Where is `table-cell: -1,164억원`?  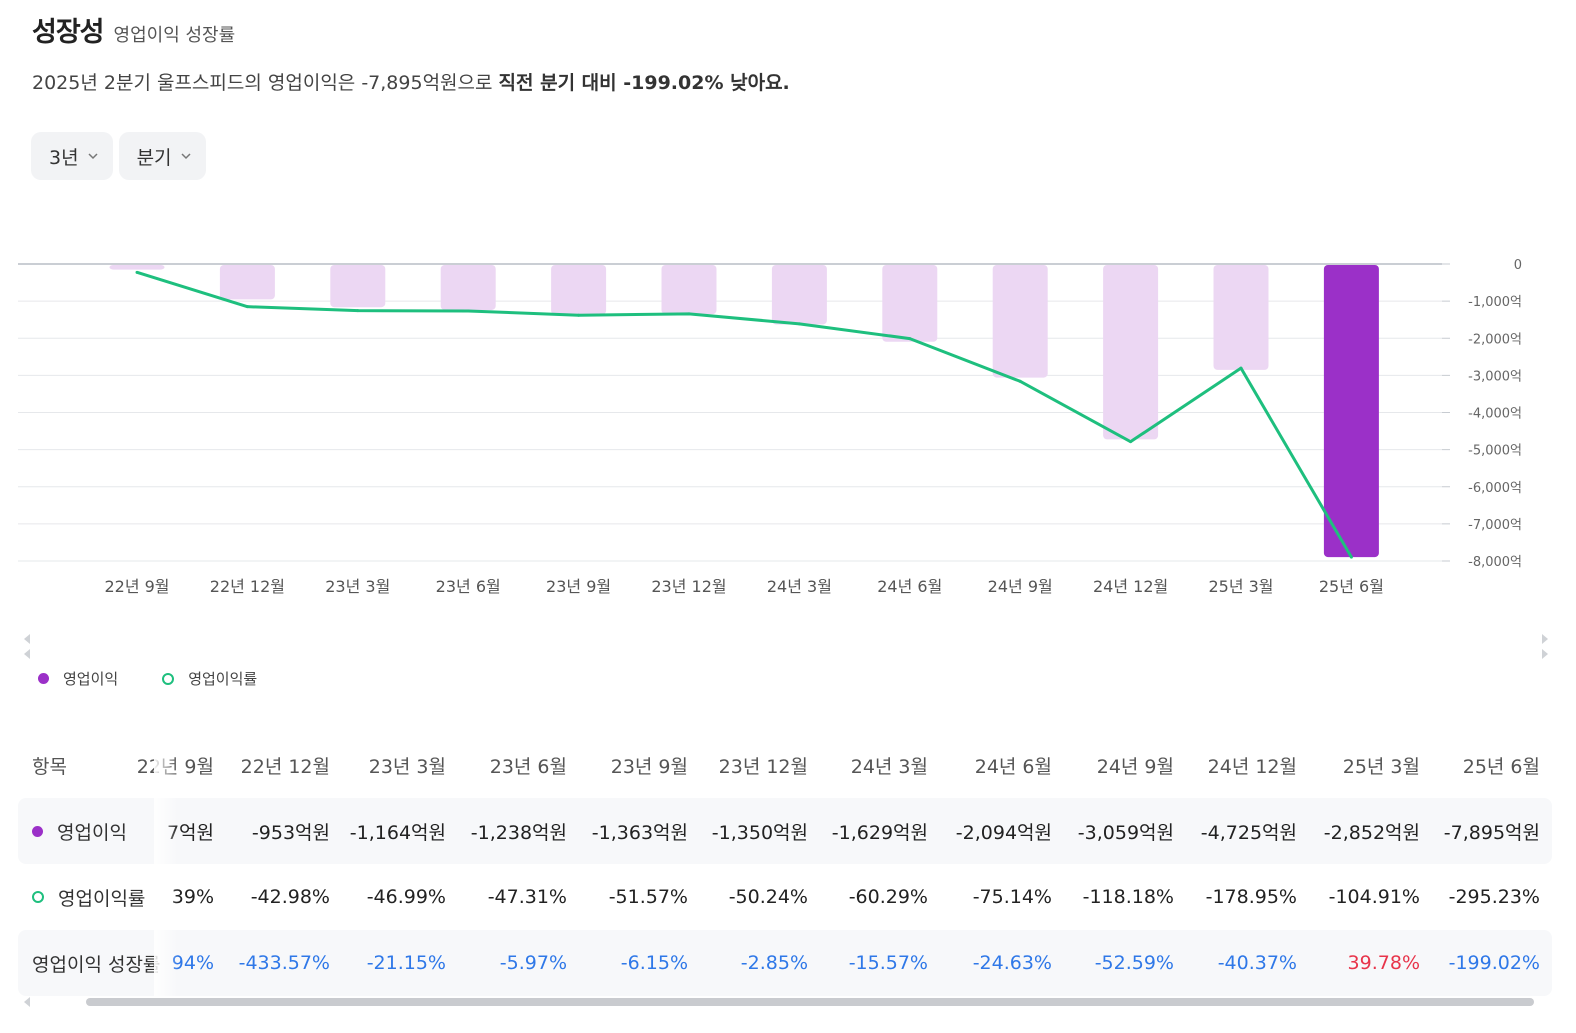 table-cell: -1,164억원 is located at coordinates (397, 832).